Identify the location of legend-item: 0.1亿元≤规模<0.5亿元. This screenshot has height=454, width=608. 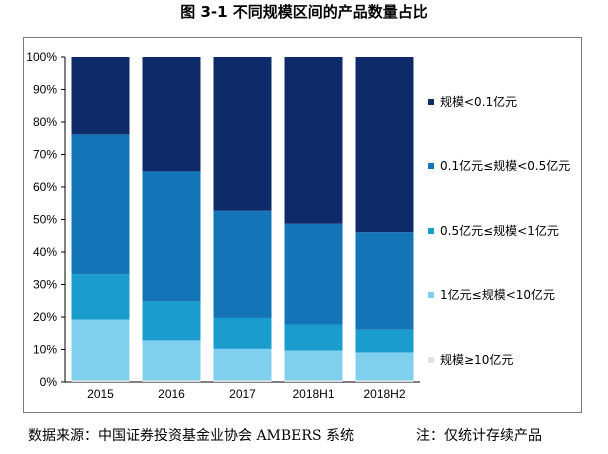
(499, 165).